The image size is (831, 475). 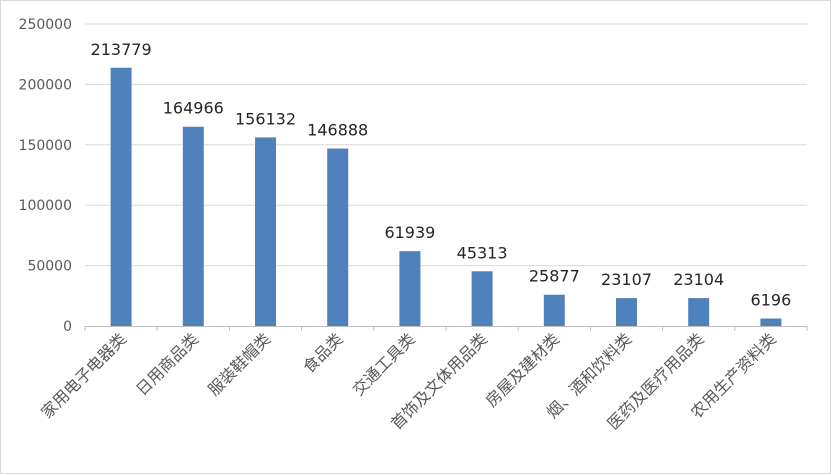 What do you see at coordinates (121, 49) in the screenshot?
I see `data-label: 213779` at bounding box center [121, 49].